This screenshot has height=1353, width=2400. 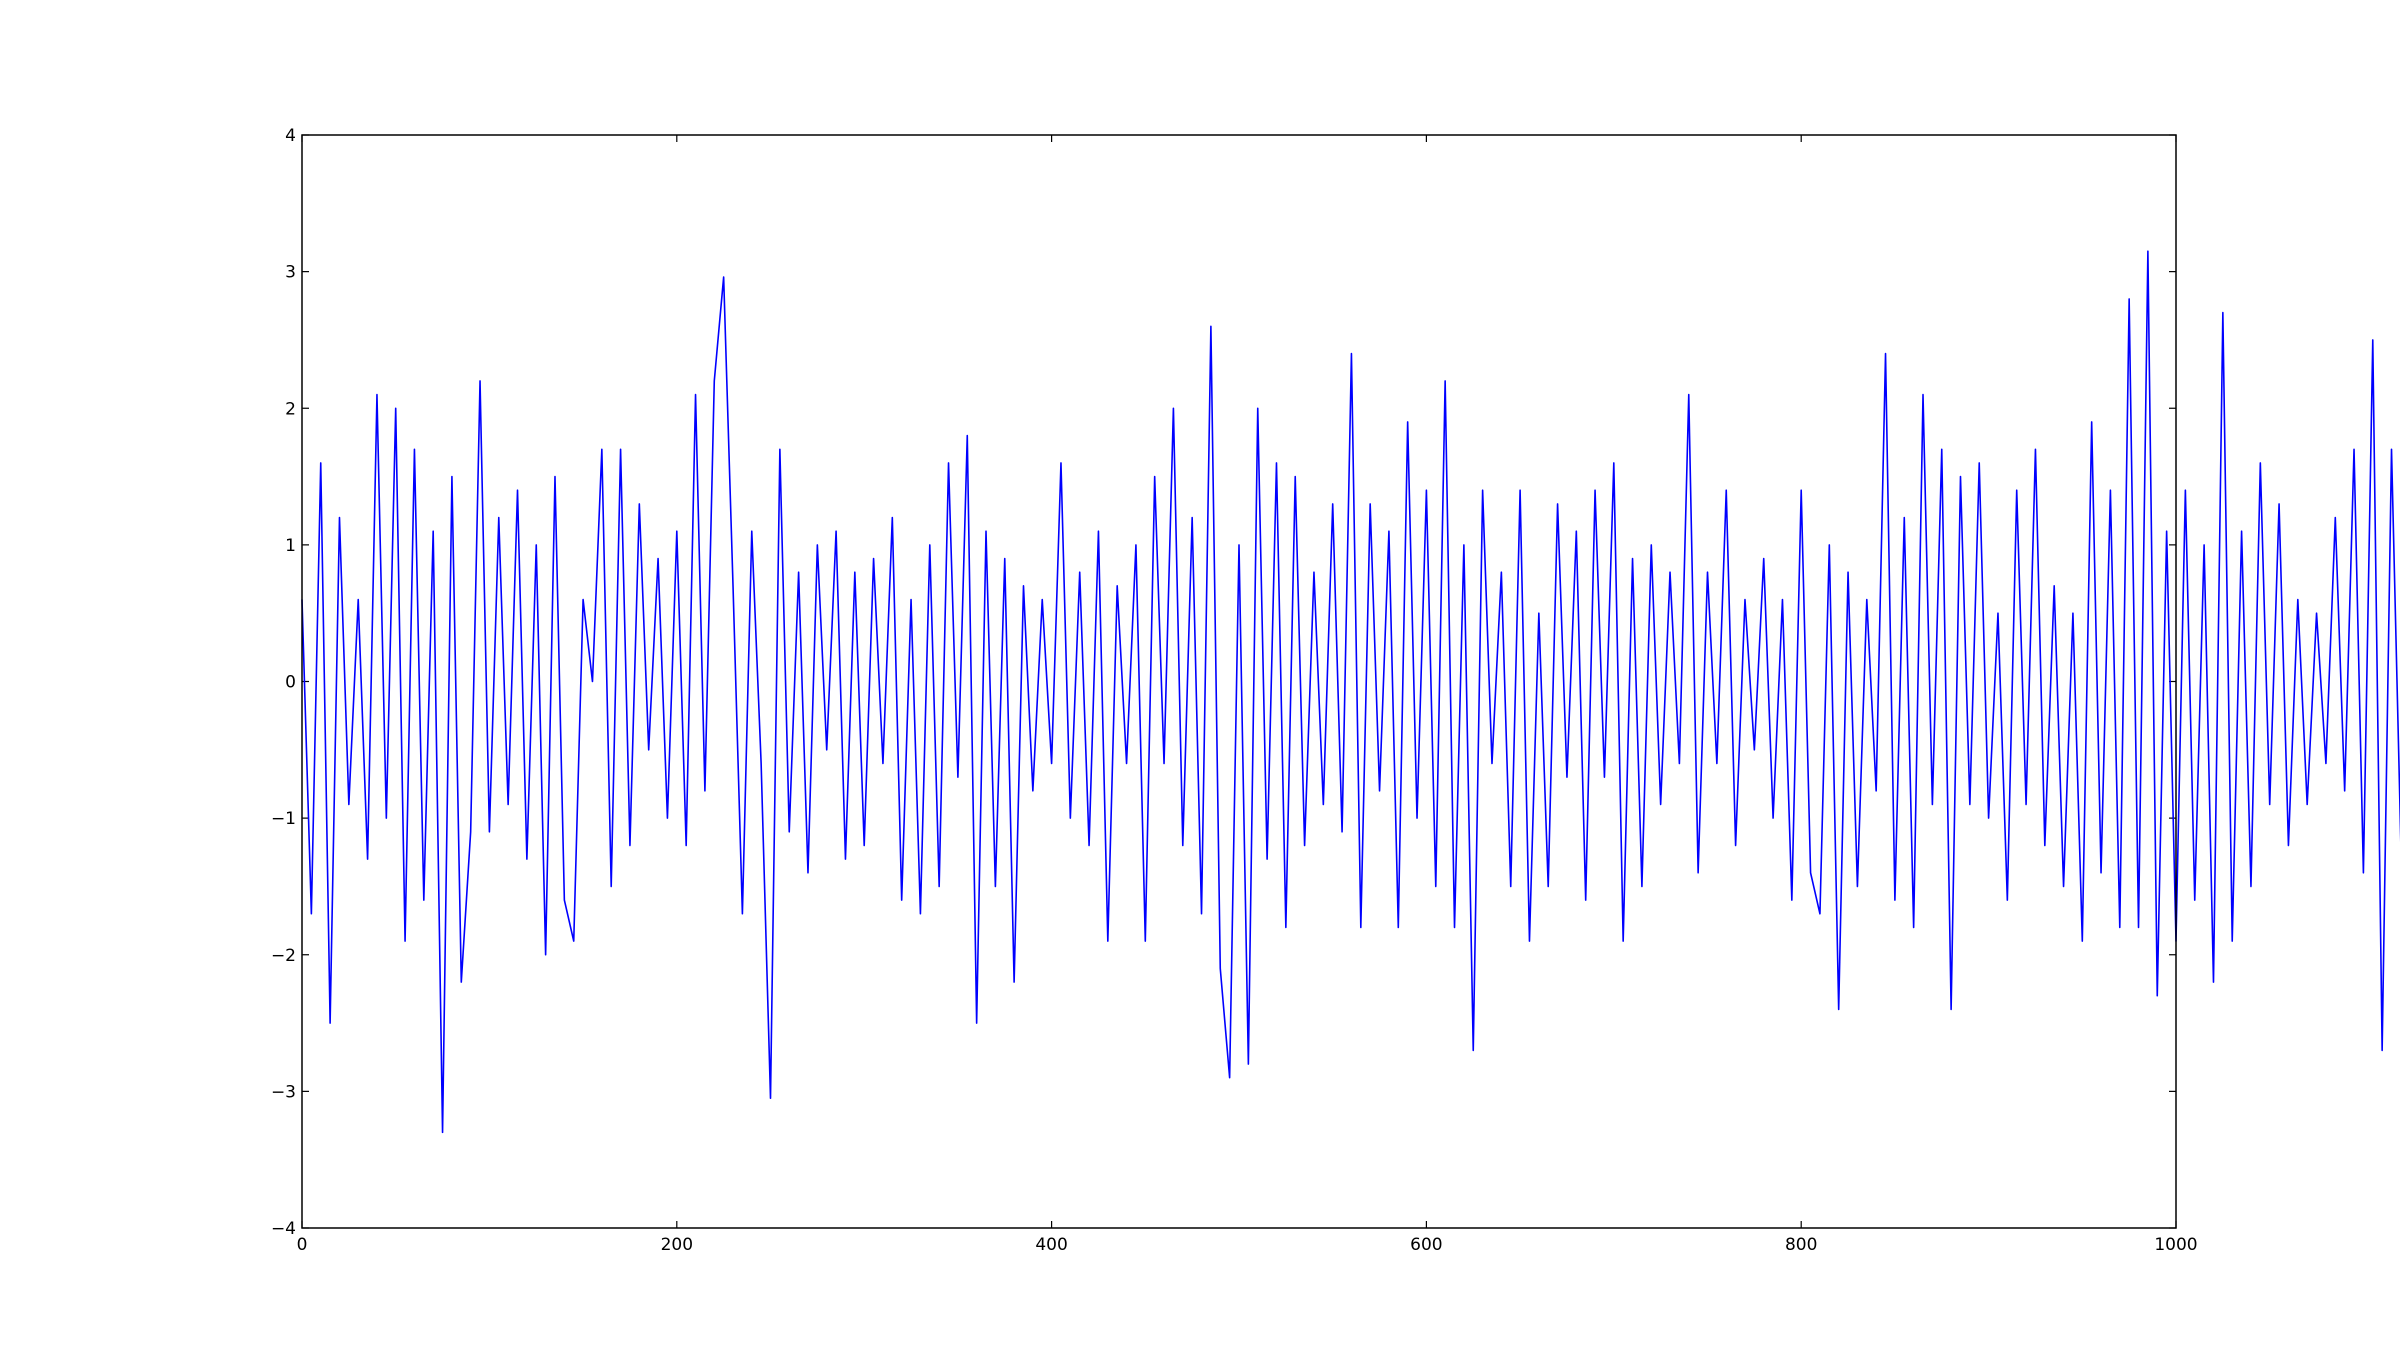 I want to click on y-tick-label: 4, so click(x=290, y=136).